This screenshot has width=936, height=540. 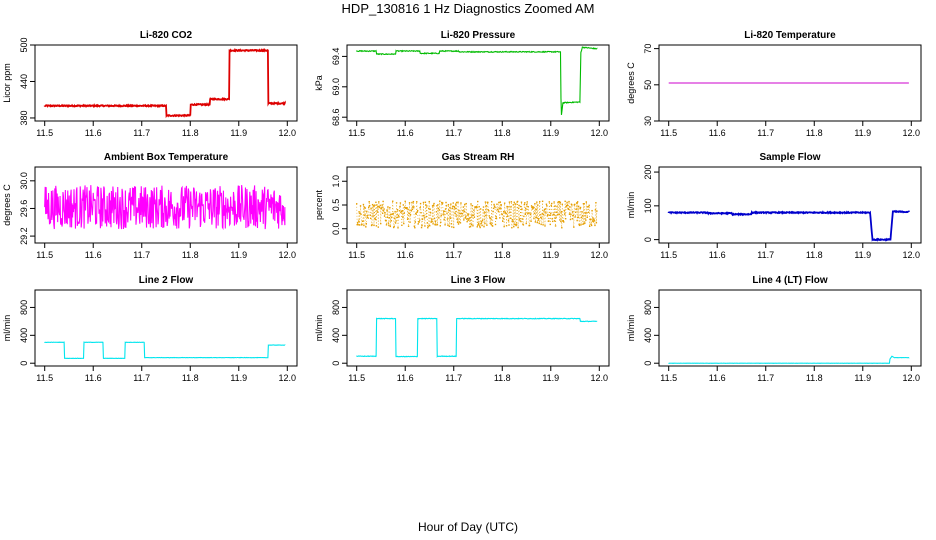 I want to click on y-tick-label: 50, so click(x=648, y=85).